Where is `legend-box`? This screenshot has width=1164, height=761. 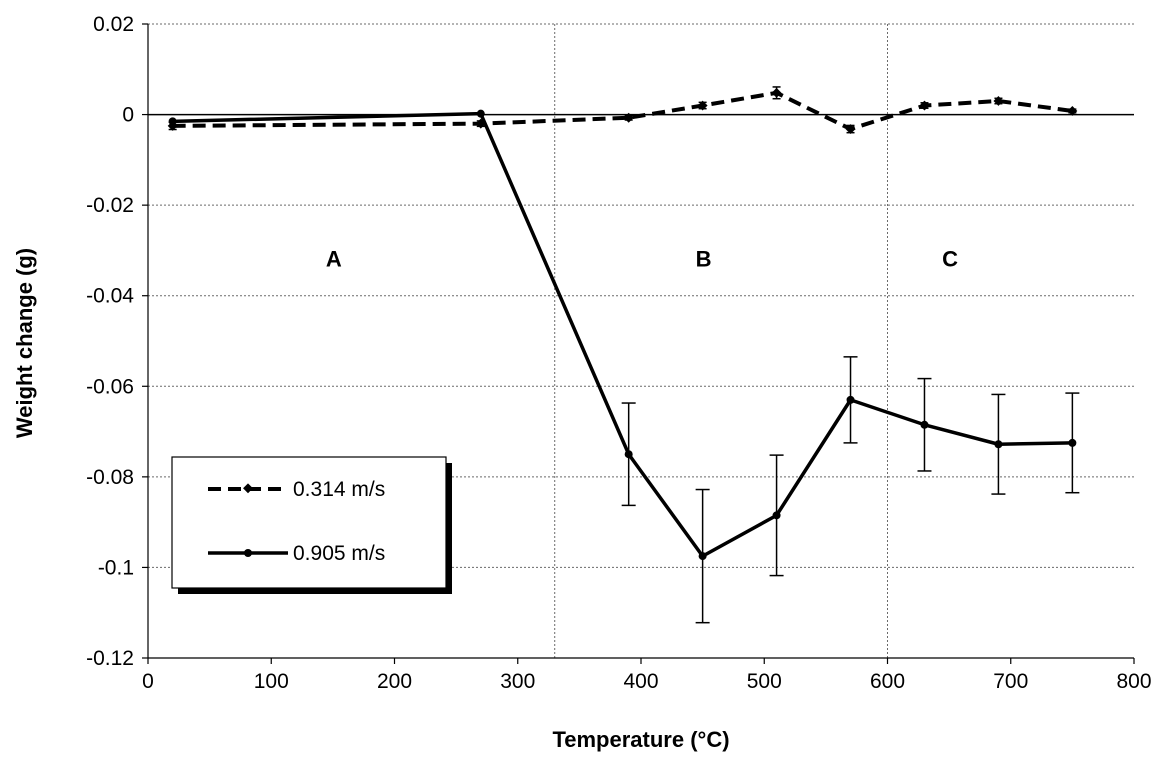
legend-box is located at coordinates (309, 522).